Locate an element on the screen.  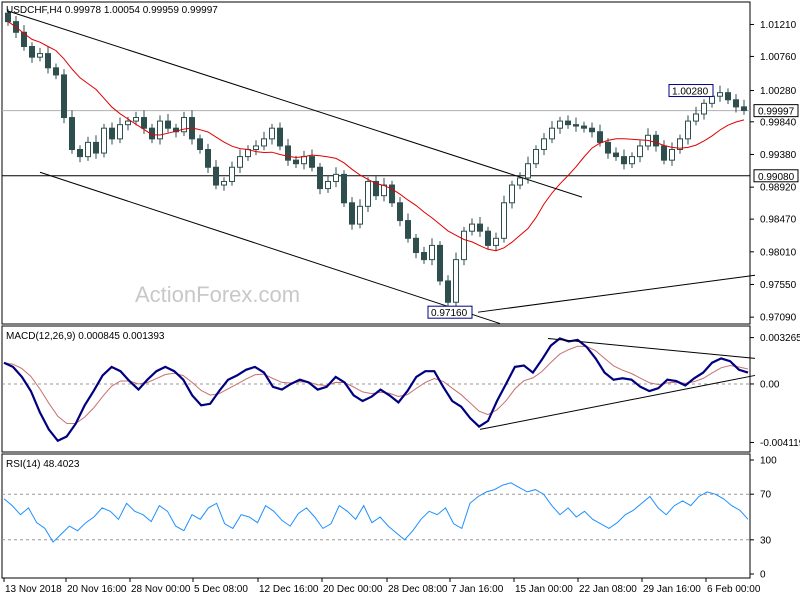
x-tick-label: 20 Nov 16:00 is located at coordinates (97, 589).